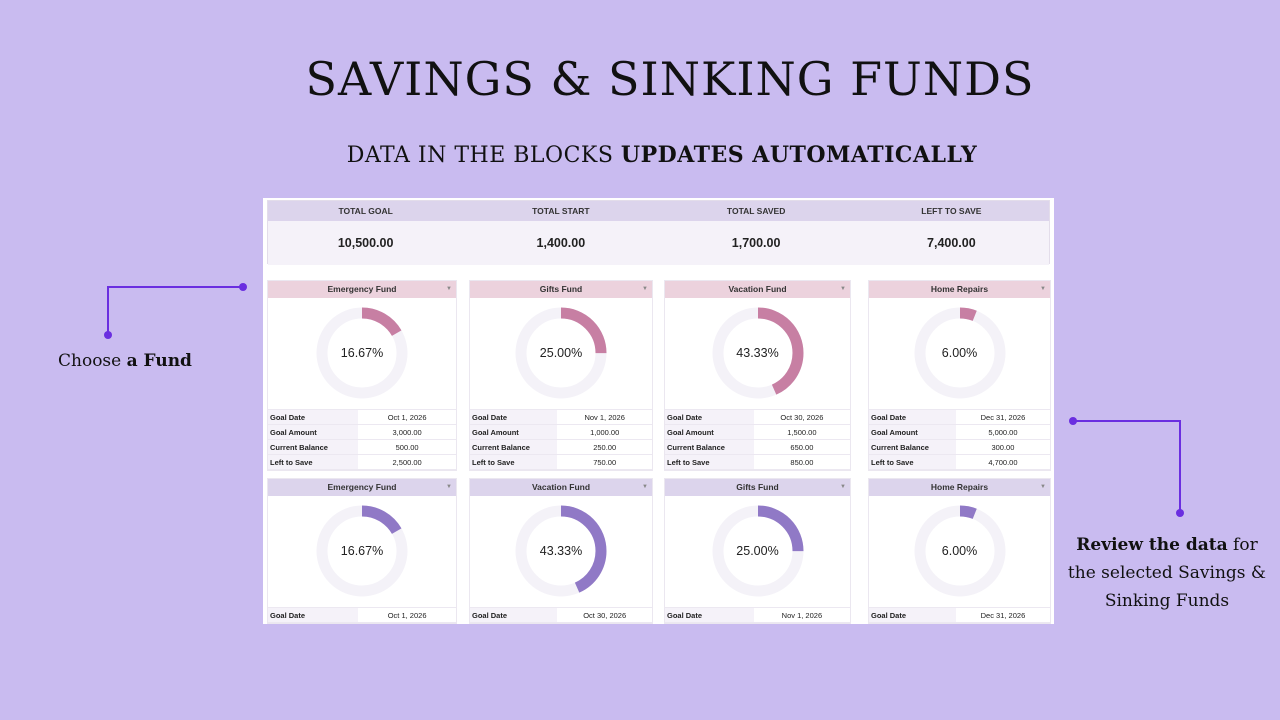 The image size is (1280, 720). I want to click on detail-value: 250.00, so click(605, 447).